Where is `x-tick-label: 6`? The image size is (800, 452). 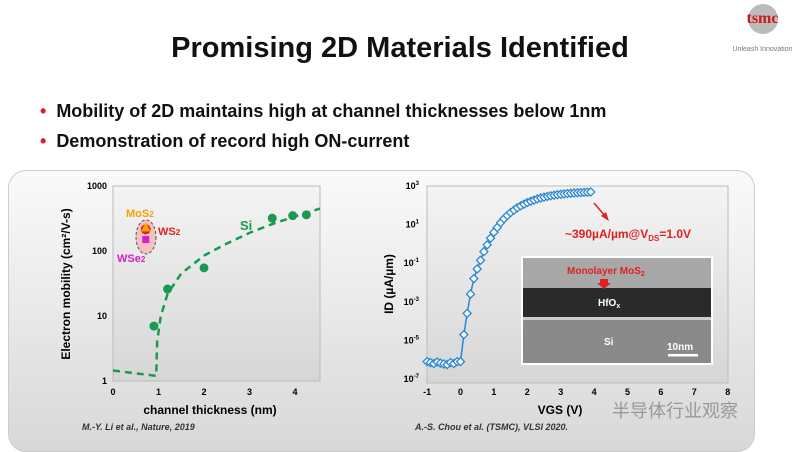 x-tick-label: 6 is located at coordinates (660, 392).